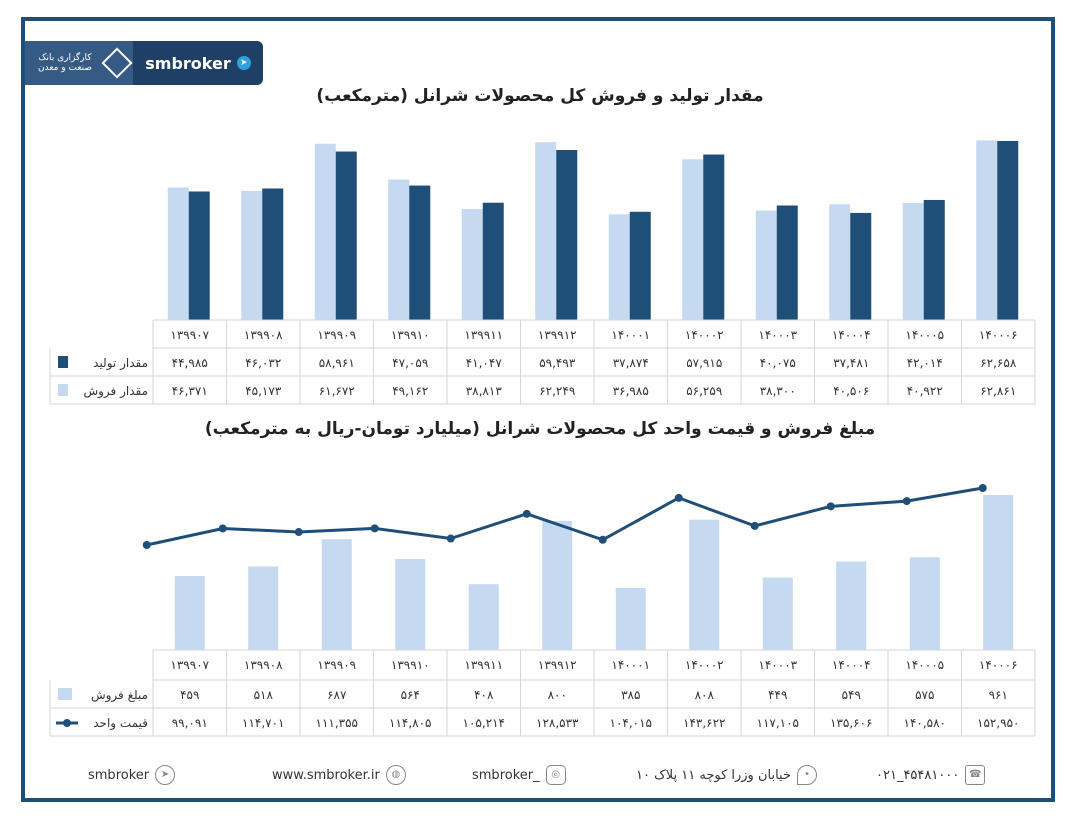 The image size is (1080, 822). Describe the element at coordinates (998, 391) in the screenshot. I see `table1-sales-value-11: ۶۲,۸۶۱` at that location.